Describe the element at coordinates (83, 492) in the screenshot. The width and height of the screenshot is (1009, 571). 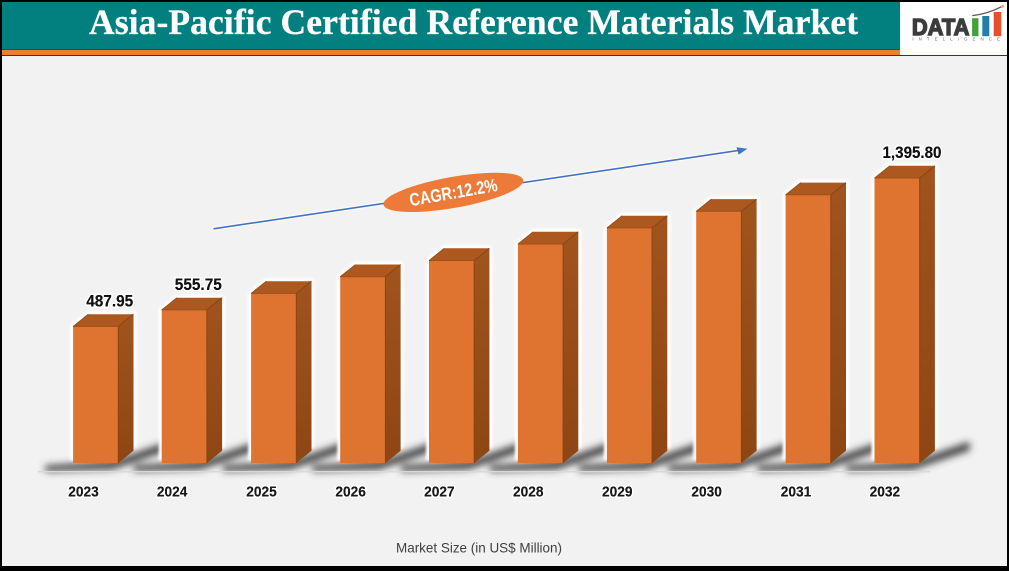
I see `svg-text: 2023` at that location.